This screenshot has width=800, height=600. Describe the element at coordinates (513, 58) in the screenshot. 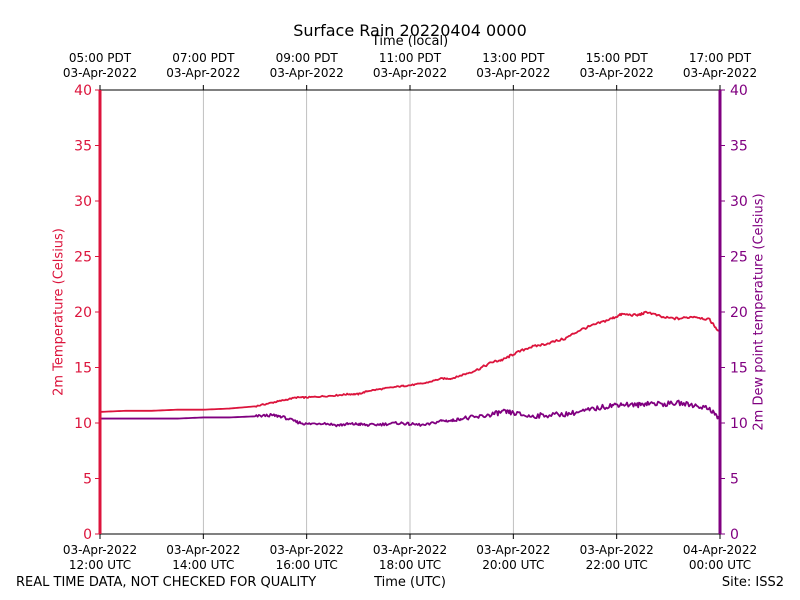

I see `top-x-tick-time: 13:00 PDT` at that location.